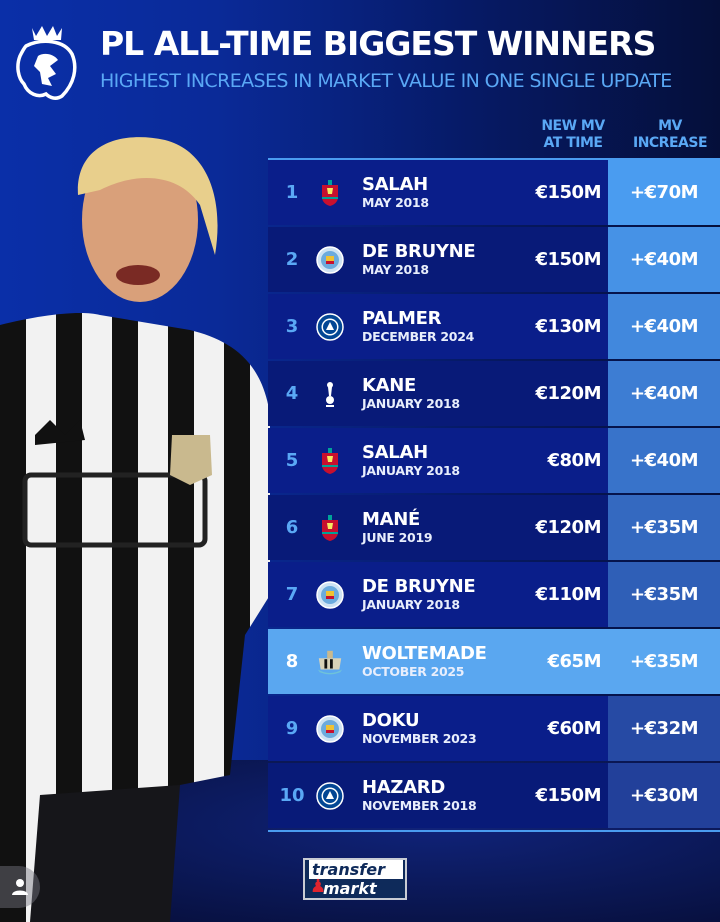 The width and height of the screenshot is (720, 922). Describe the element at coordinates (403, 787) in the screenshot. I see `player-name: HAZARD` at that location.